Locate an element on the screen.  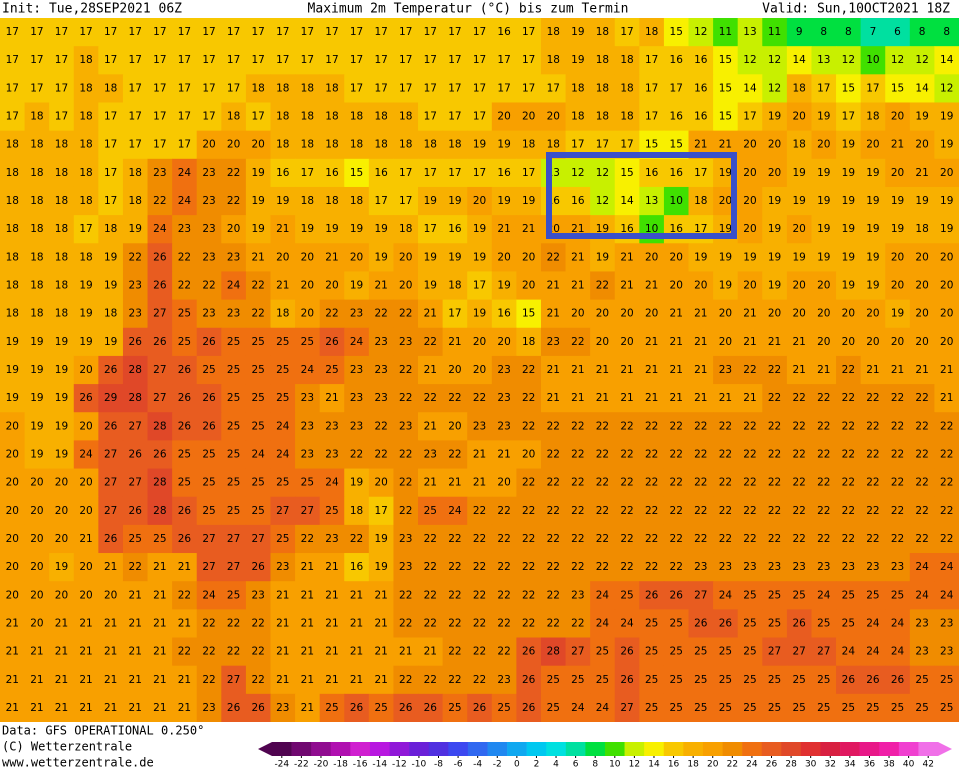
temperature-value: 18 is located at coordinates (85, 257).